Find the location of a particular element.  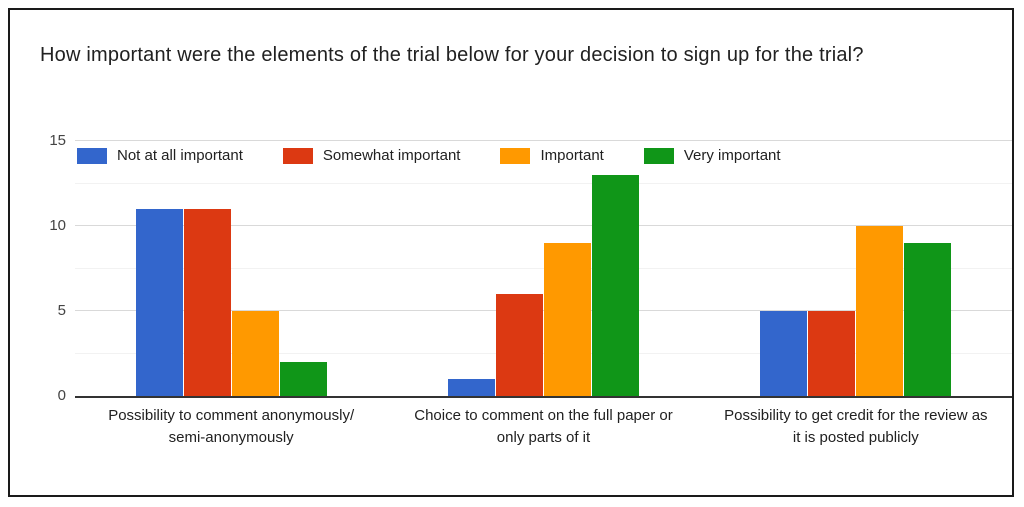

y-tick-label: 0 is located at coordinates (61, 395).